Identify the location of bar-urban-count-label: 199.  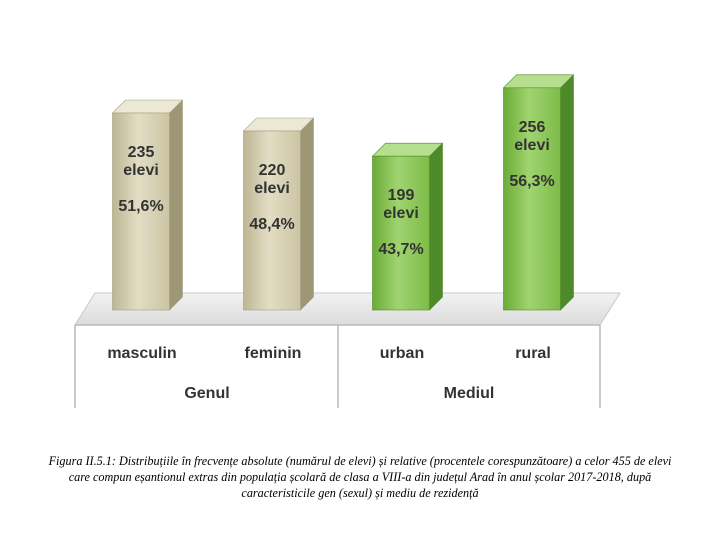
(401, 195).